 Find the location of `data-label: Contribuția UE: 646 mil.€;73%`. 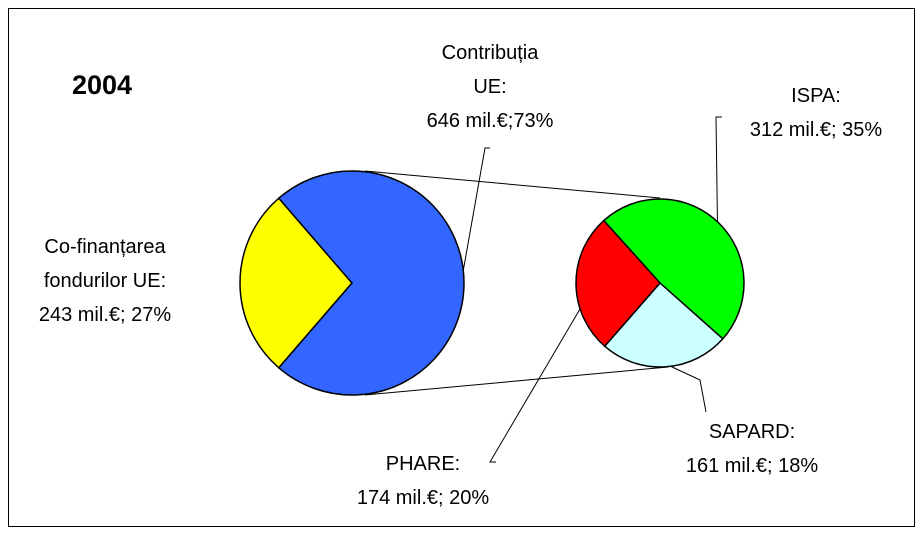

data-label: Contribuția UE: 646 mil.€;73% is located at coordinates (490, 87).